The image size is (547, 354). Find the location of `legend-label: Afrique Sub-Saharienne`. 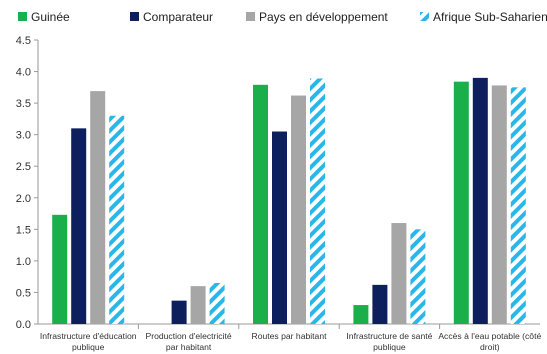

legend-label: Afrique Sub-Saharienne is located at coordinates (490, 17).